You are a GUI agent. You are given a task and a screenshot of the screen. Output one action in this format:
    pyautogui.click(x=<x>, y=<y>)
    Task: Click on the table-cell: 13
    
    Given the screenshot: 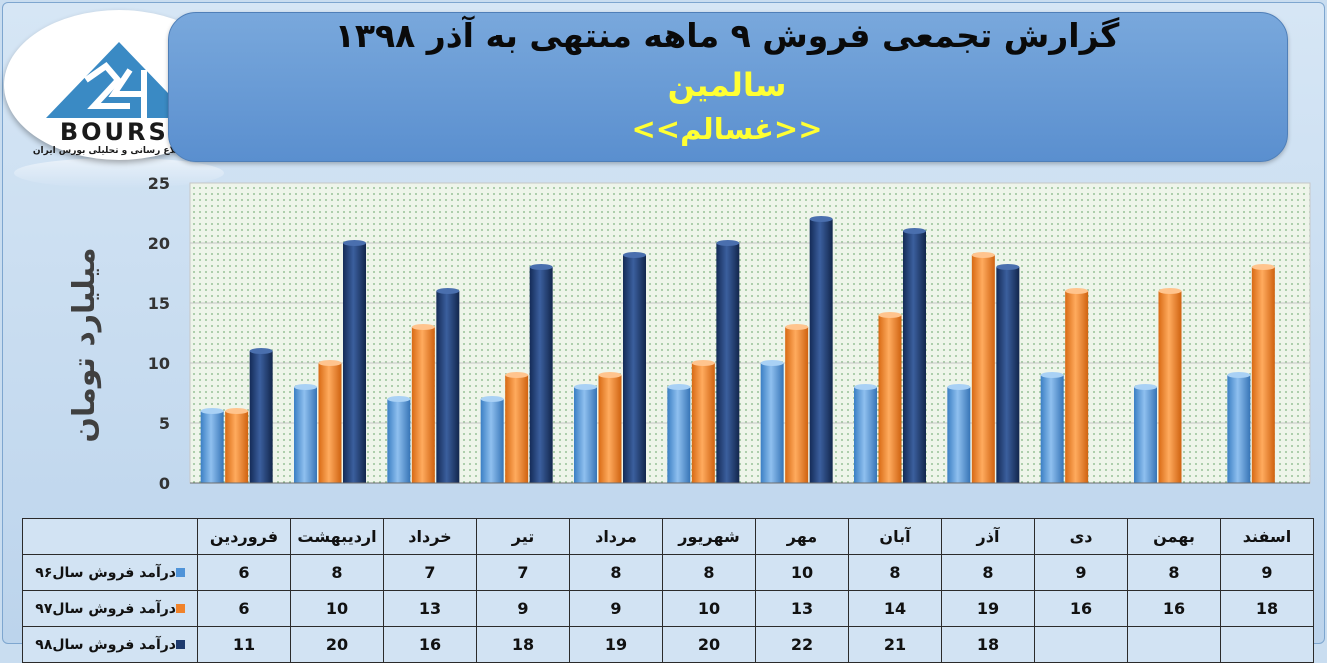 What is the action you would take?
    pyautogui.click(x=430, y=608)
    